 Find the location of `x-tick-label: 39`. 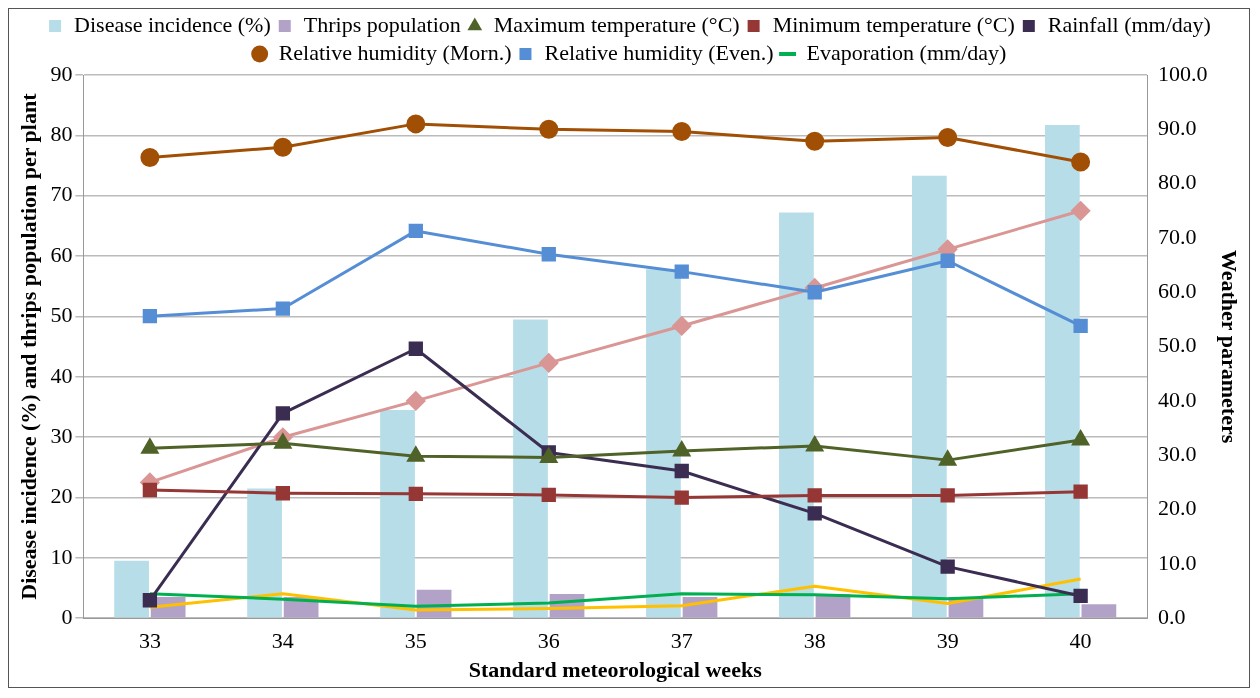

x-tick-label: 39 is located at coordinates (947, 641).